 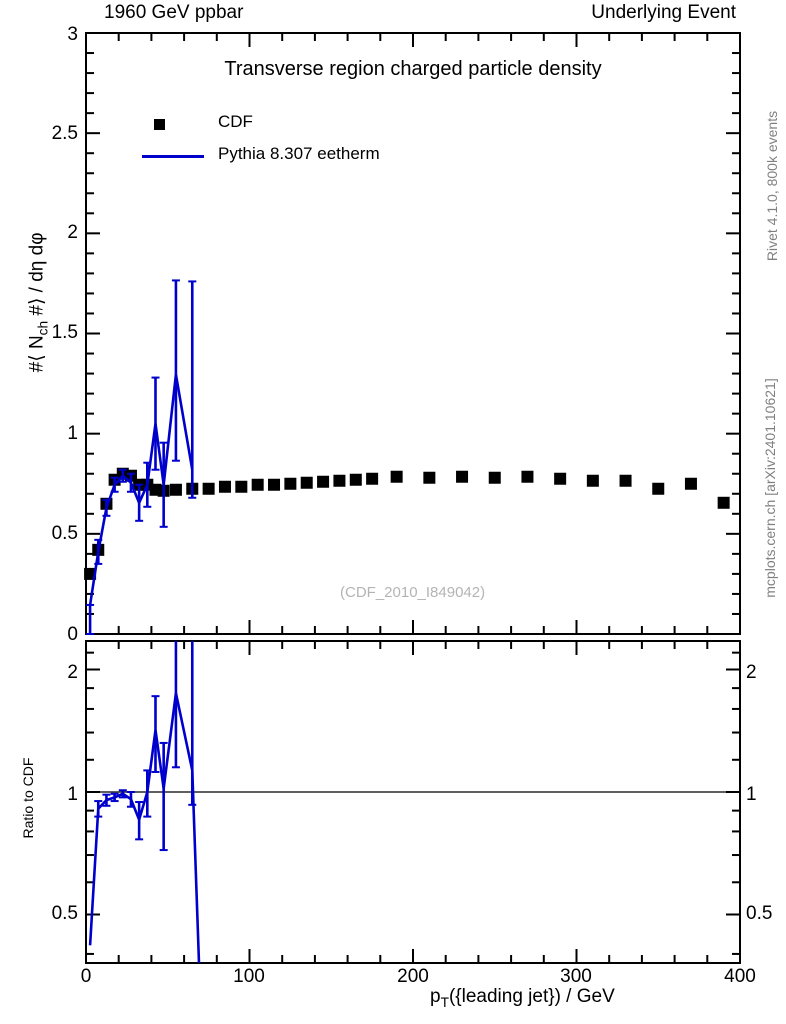 I want to click on y-tick-label-main-2.5: 2.5, so click(x=64, y=133).